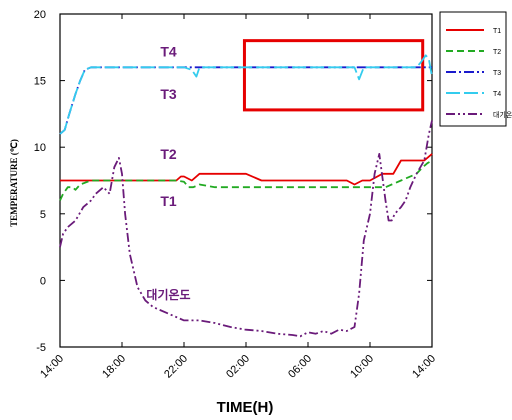 The height and width of the screenshot is (420, 512). Describe the element at coordinates (168, 294) in the screenshot. I see `annotation-label: 대기온도` at that location.